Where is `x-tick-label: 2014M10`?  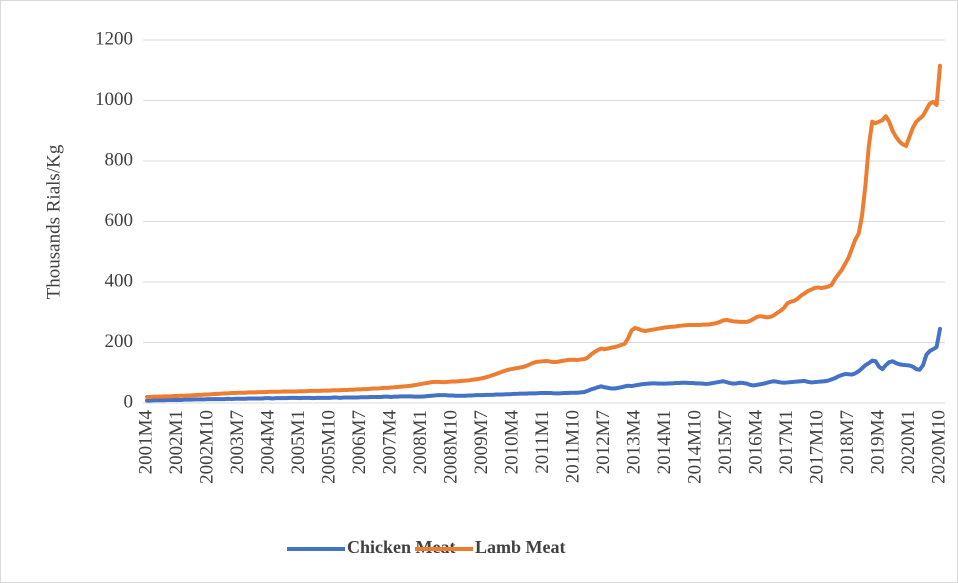 x-tick-label: 2014M10 is located at coordinates (694, 447).